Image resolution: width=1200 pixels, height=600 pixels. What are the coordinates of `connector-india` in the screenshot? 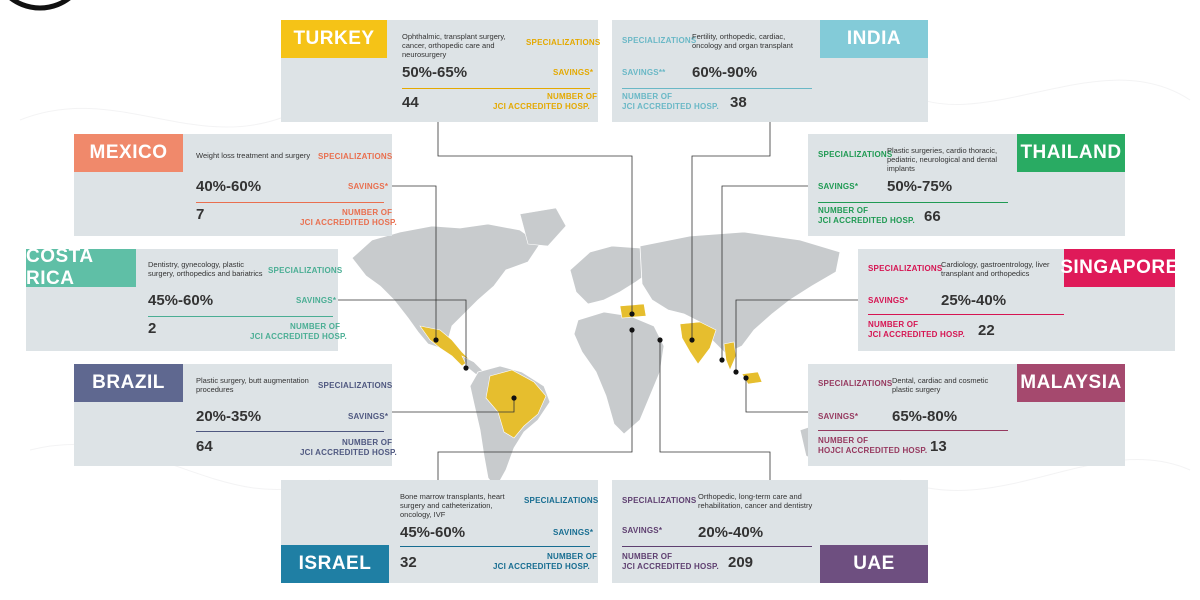 It's located at (731, 231).